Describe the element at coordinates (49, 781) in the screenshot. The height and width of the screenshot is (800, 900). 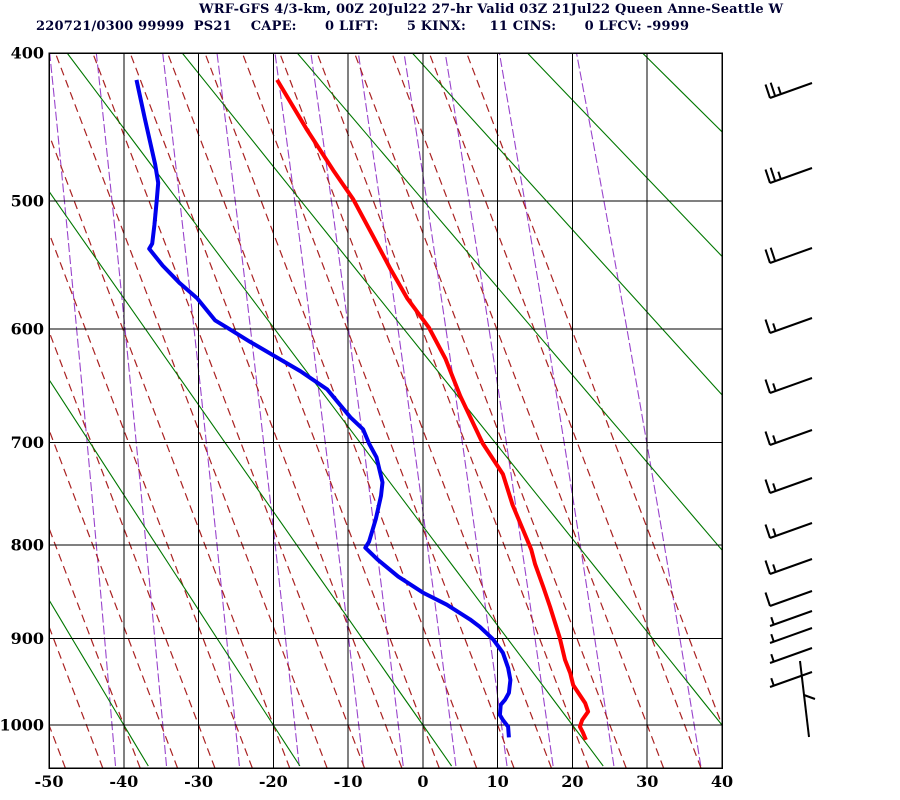
I see `temperature-tick-label: -50` at that location.